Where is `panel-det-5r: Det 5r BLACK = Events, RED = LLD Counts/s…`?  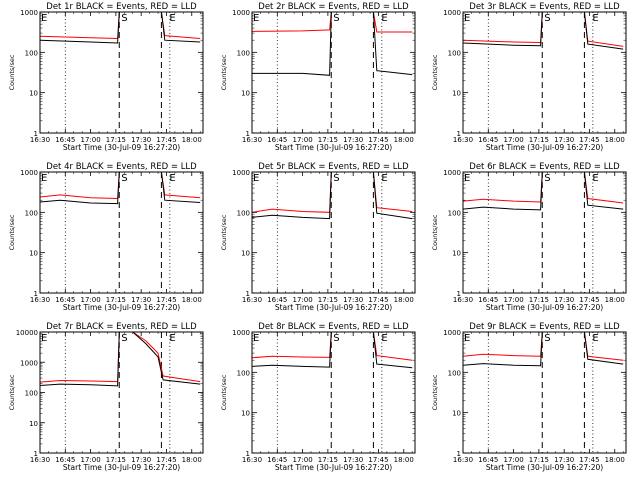 panel-det-5r: Det 5r BLACK = Events, RED = LLD Counts/s… is located at coordinates (318, 237).